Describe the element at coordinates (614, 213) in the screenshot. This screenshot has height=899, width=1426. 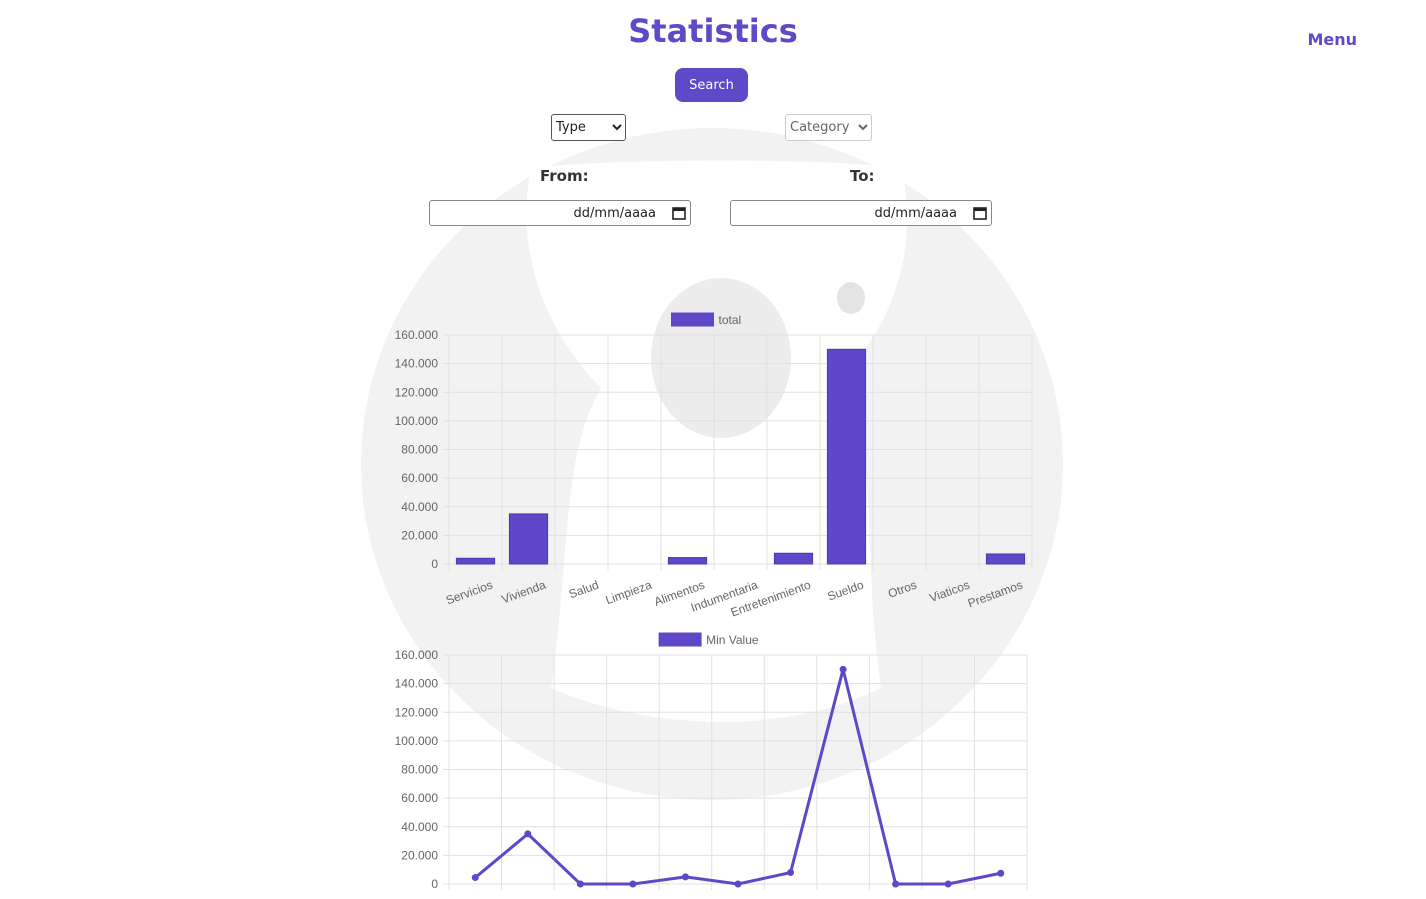
I see `from-date-placeholder: dd/mm/aaaa` at that location.